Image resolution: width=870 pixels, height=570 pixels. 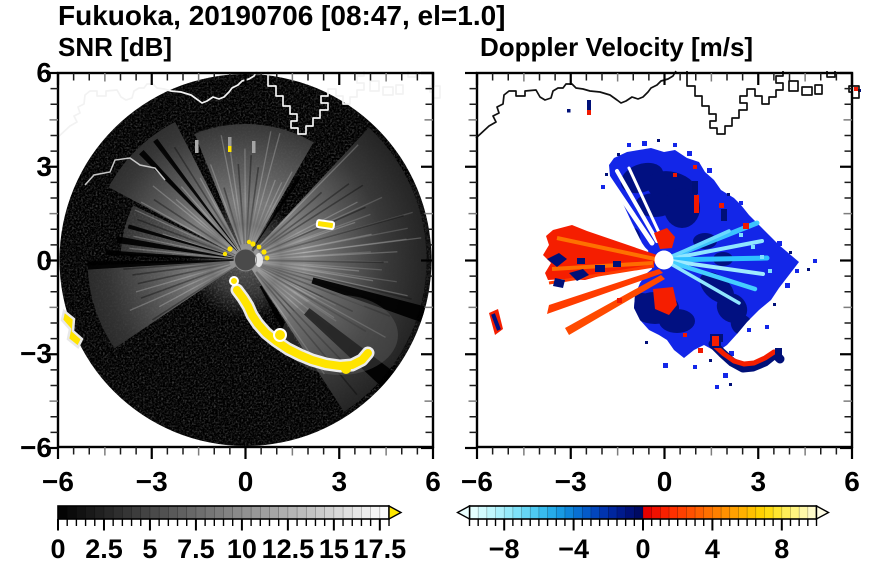 What do you see at coordinates (245, 481) in the screenshot?
I see `snr-x-tick-label: 0` at bounding box center [245, 481].